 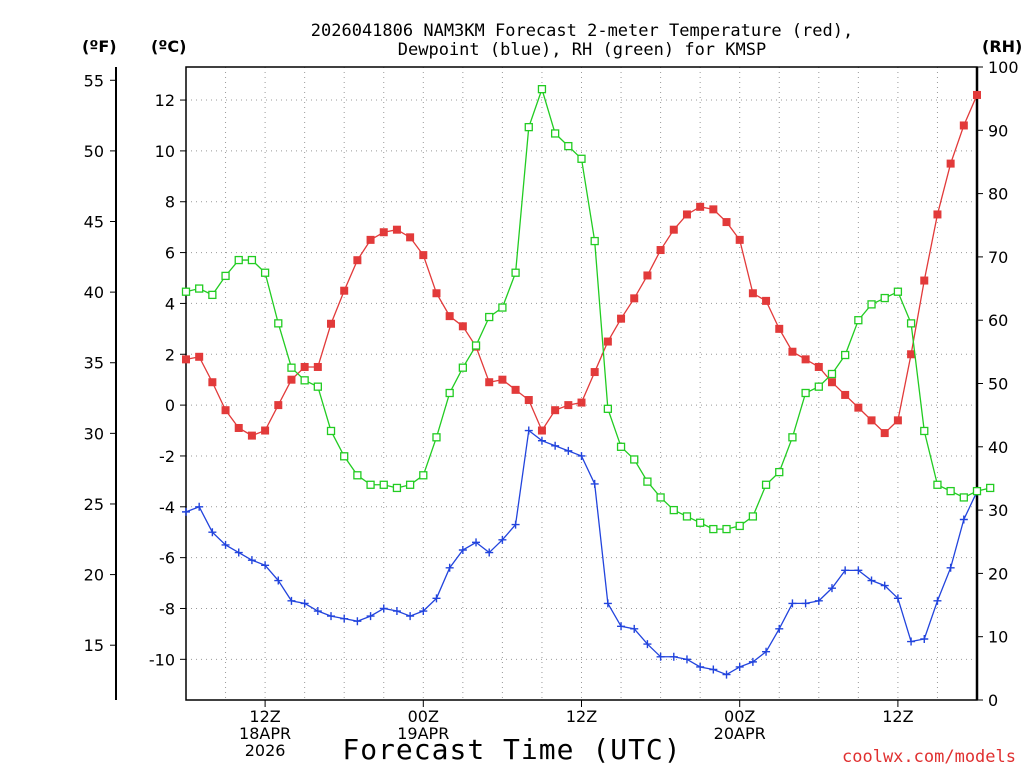 I want to click on f-tick-label: 20, so click(x=94, y=575).